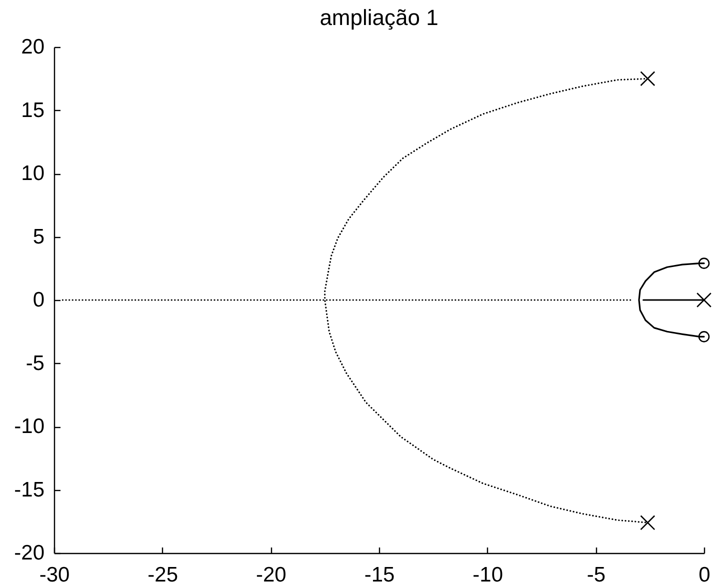 Image resolution: width=714 pixels, height=586 pixels. I want to click on y-tick-label: 15, so click(32, 110).